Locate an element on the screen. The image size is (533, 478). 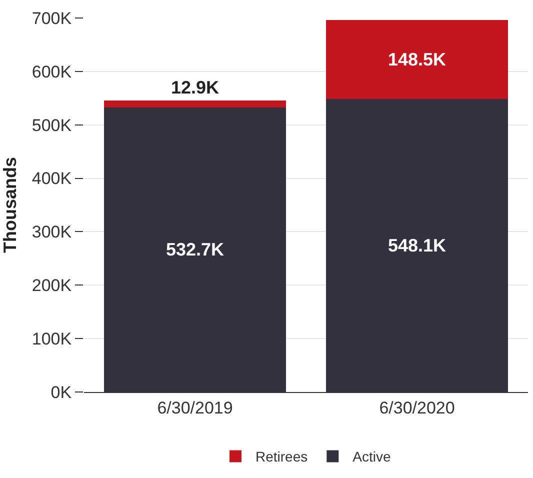
legend-label: Active is located at coordinates (371, 456).